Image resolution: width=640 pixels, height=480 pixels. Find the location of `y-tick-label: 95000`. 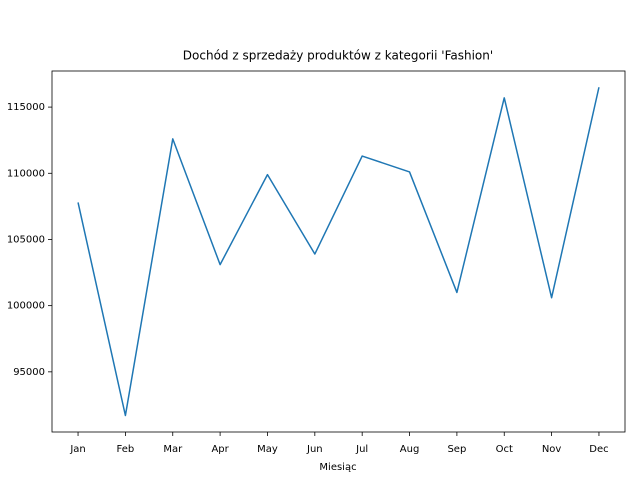

y-tick-label: 95000 is located at coordinates (29, 372).